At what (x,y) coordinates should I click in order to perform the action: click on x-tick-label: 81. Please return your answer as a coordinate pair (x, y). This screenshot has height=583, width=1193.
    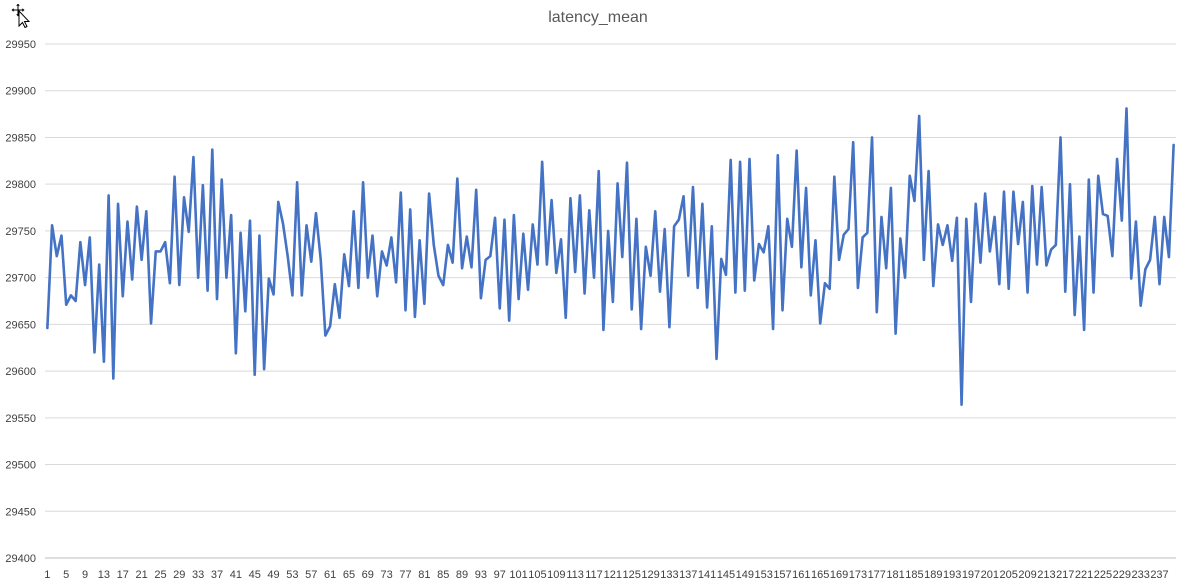
    Looking at the image, I should click on (424, 575).